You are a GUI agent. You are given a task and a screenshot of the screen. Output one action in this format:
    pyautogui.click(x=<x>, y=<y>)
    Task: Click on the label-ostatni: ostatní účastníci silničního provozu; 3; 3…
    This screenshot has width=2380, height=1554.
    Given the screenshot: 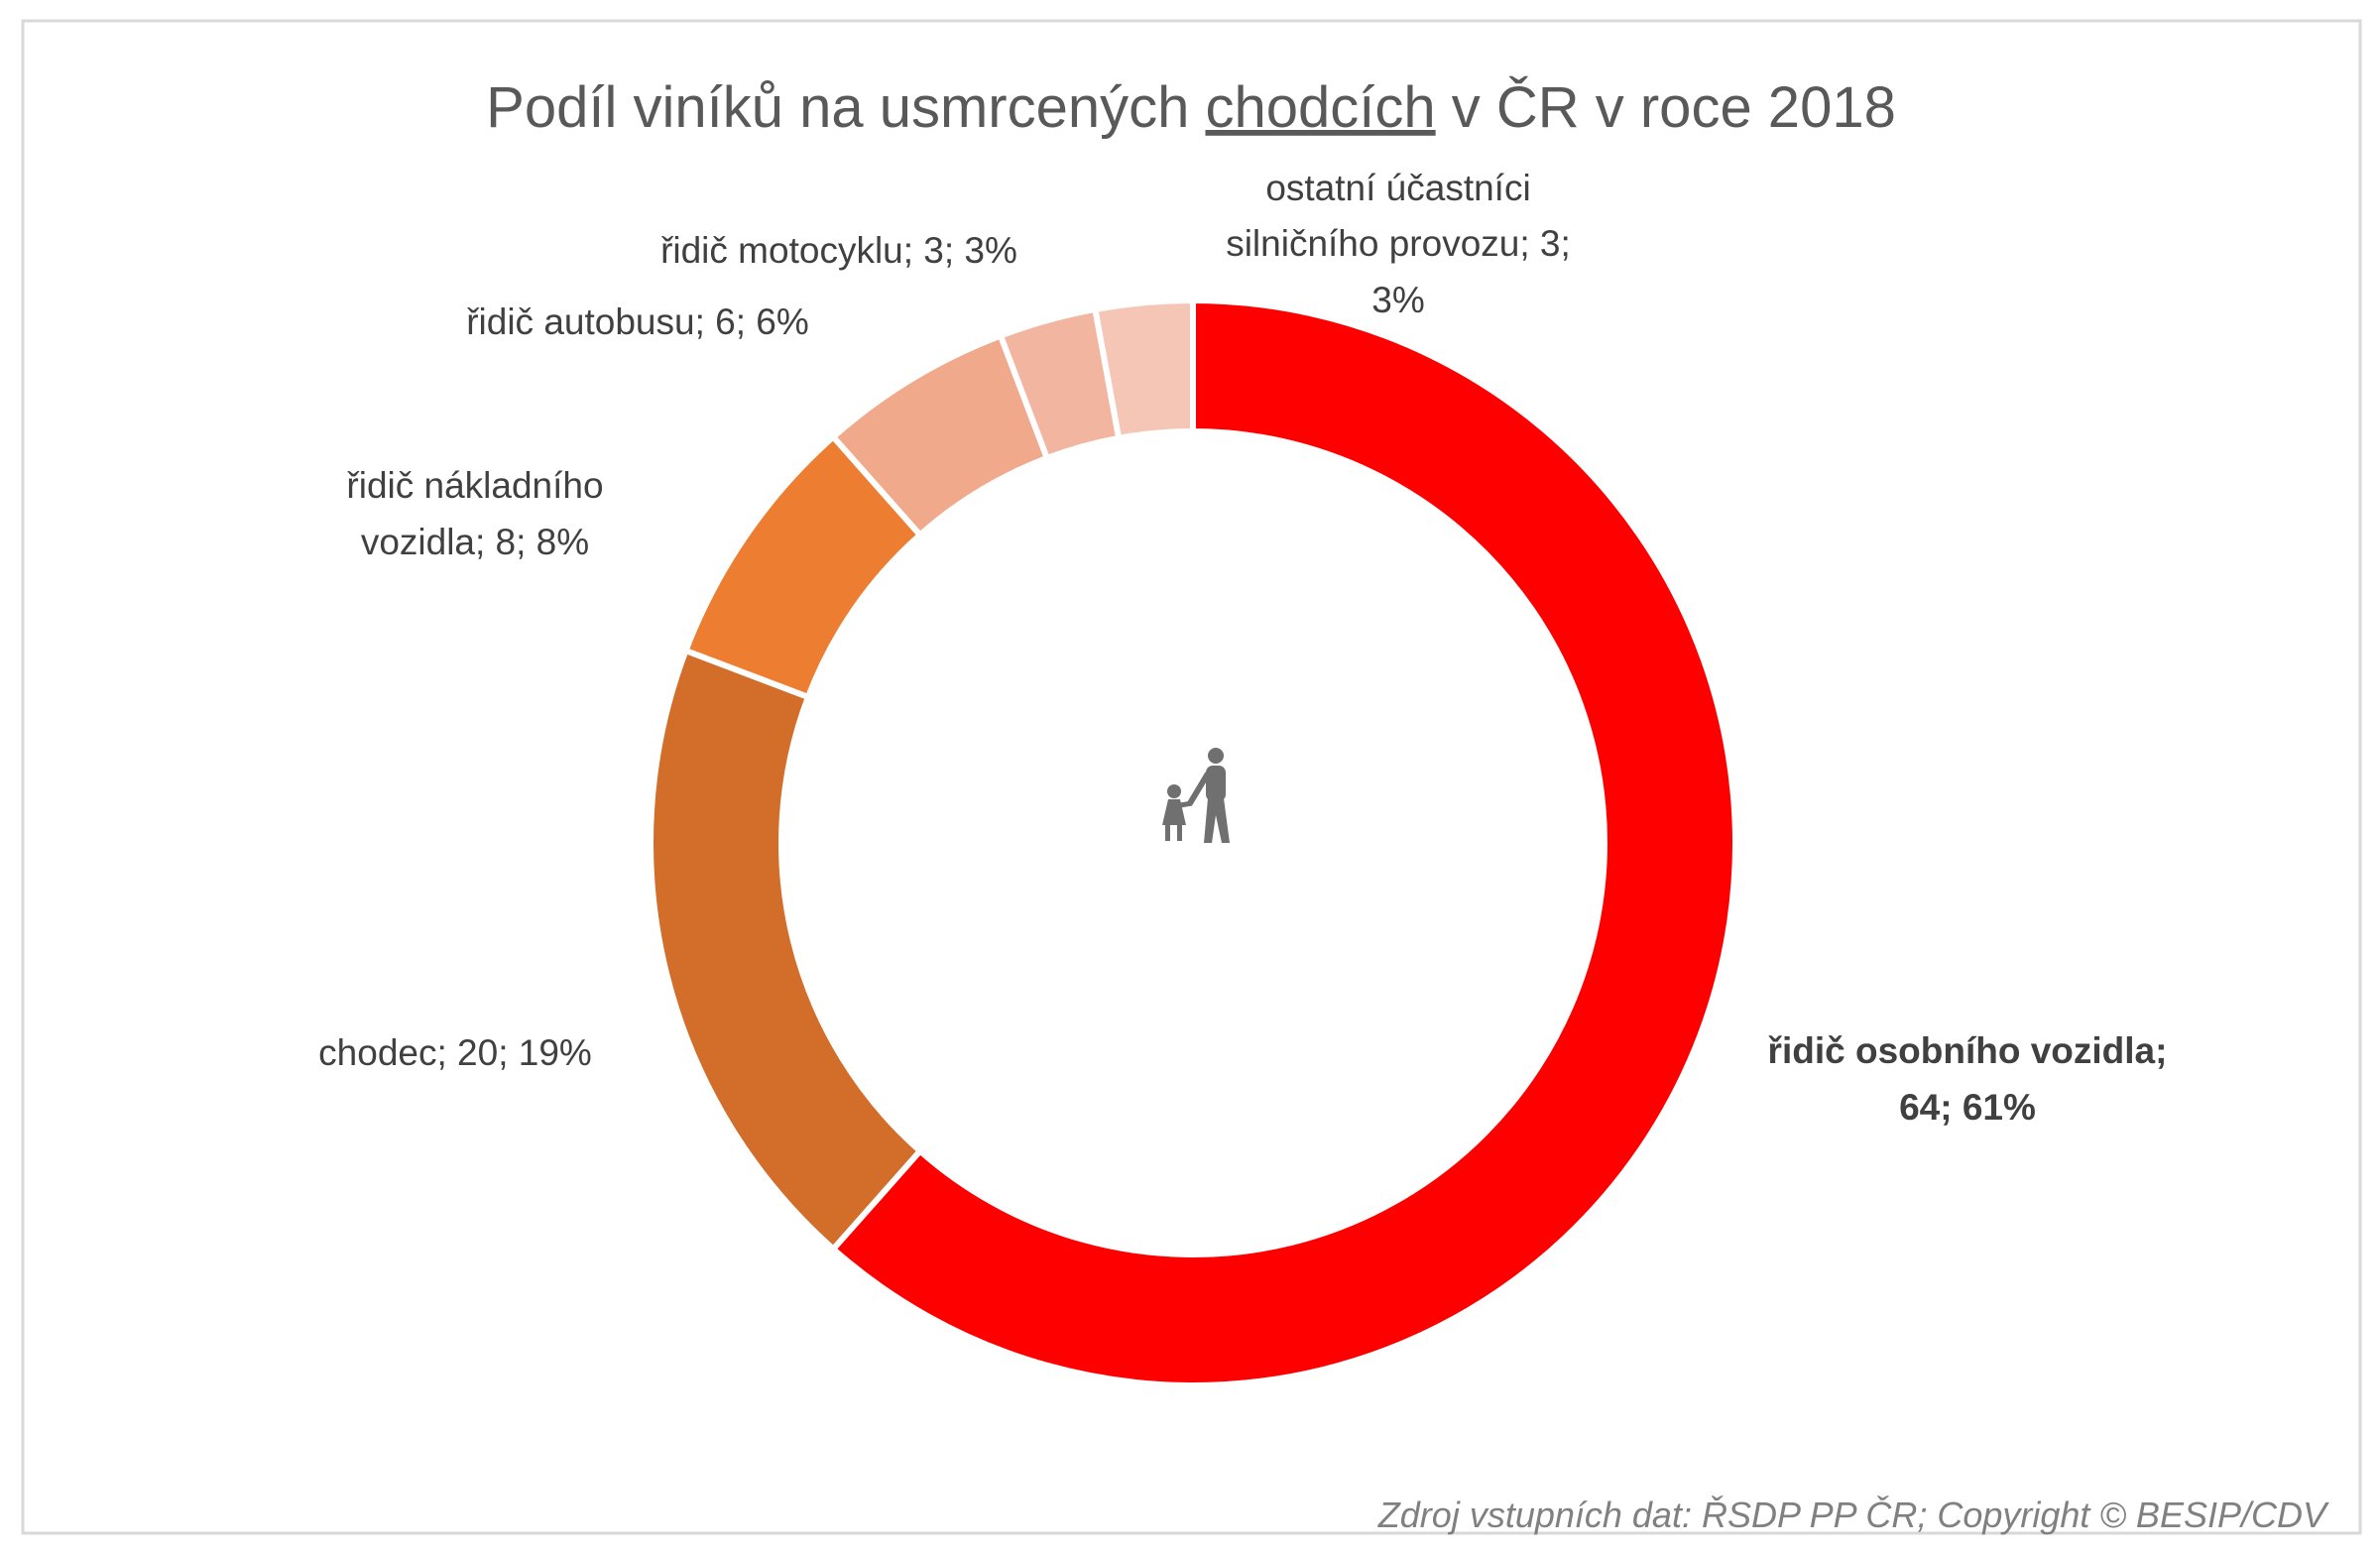 What is the action you would take?
    pyautogui.click(x=1398, y=244)
    